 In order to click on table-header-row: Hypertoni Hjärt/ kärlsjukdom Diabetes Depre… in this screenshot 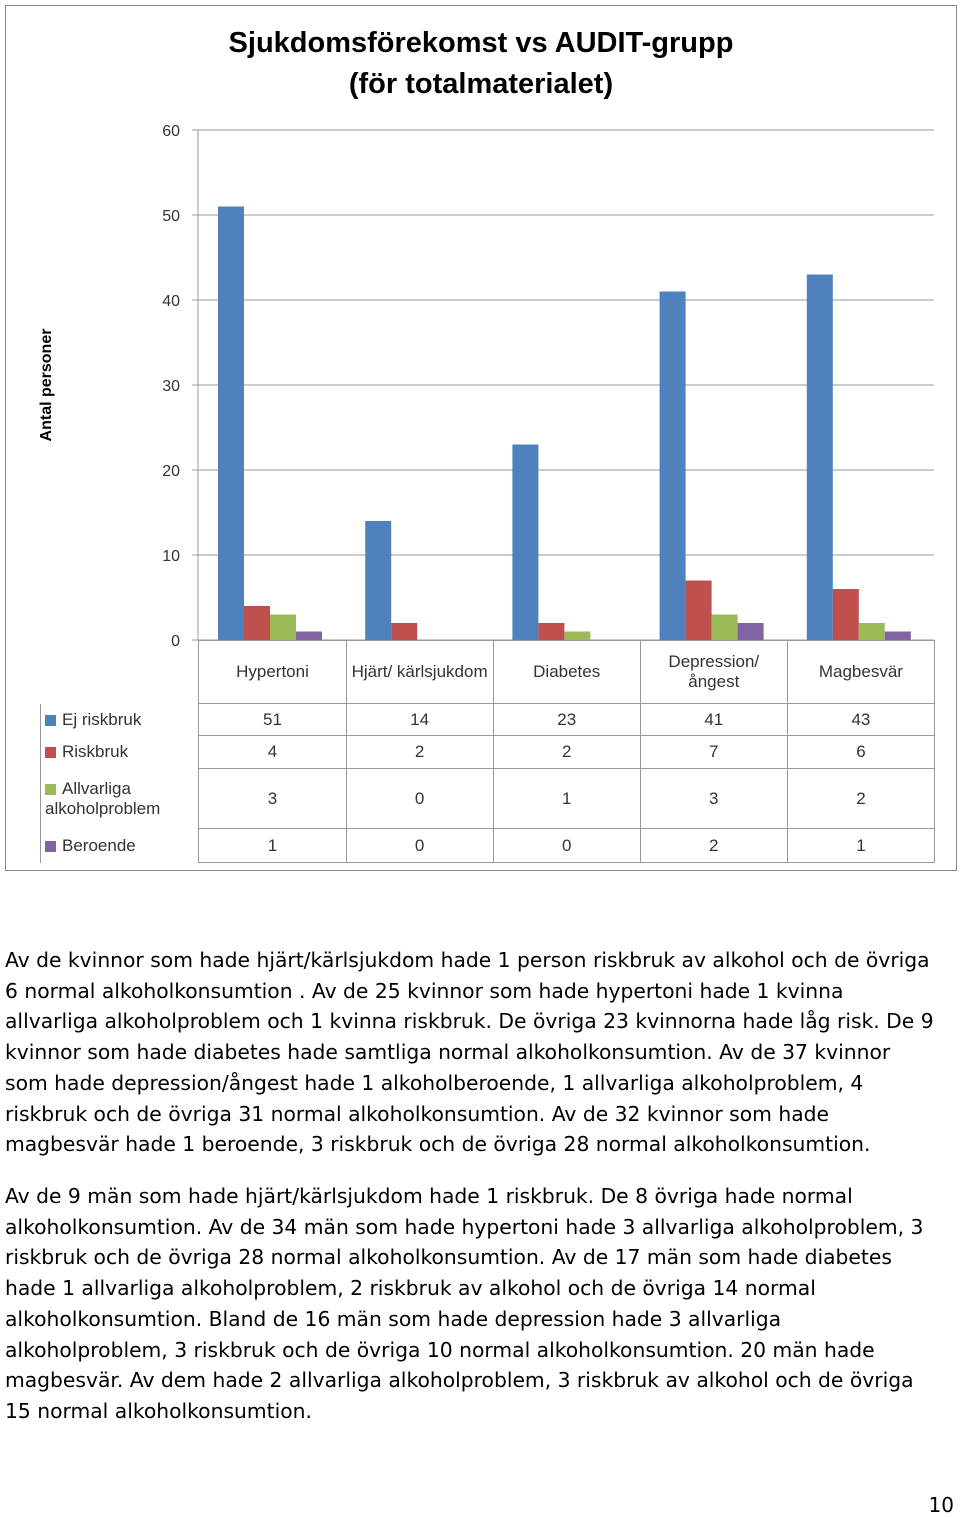, I will do `click(488, 672)`.